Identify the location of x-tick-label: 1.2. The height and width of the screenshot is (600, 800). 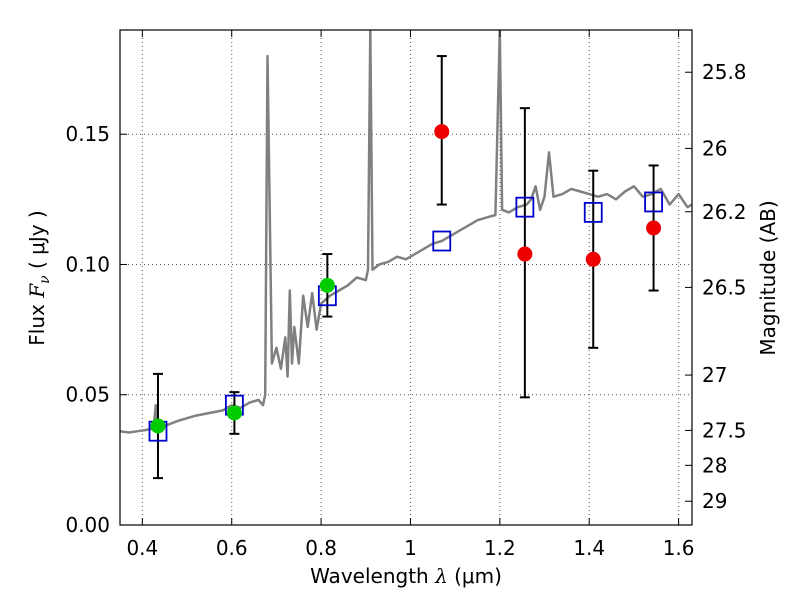
(500, 548).